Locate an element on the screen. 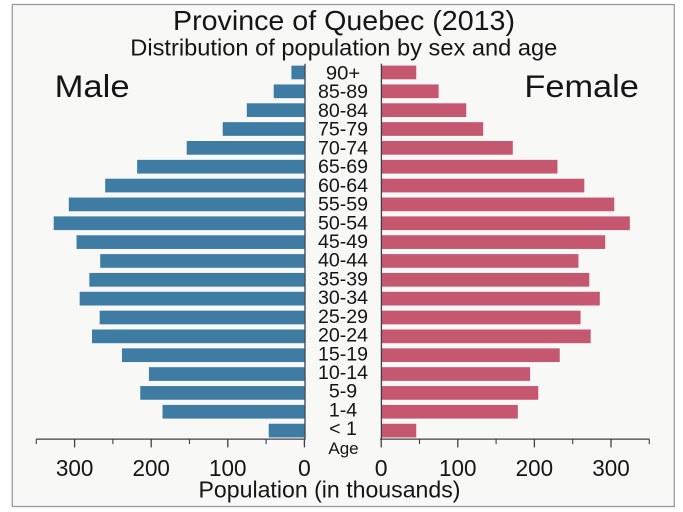 Image resolution: width=683 pixels, height=512 pixels. svg-text: Population (in thousands) is located at coordinates (330, 490).